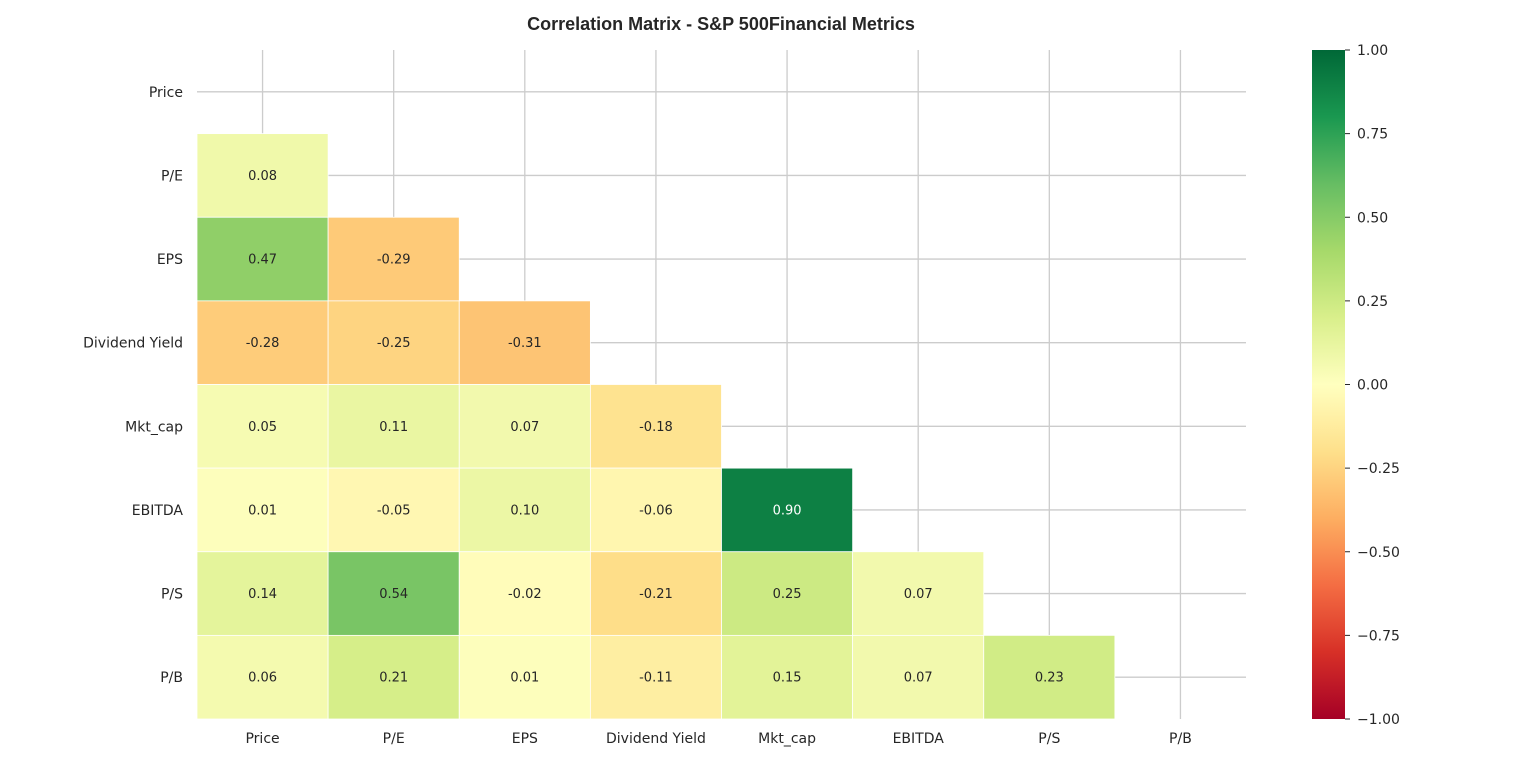  Describe the element at coordinates (787, 739) in the screenshot. I see `x-tick-label: Mkt_cap` at that location.